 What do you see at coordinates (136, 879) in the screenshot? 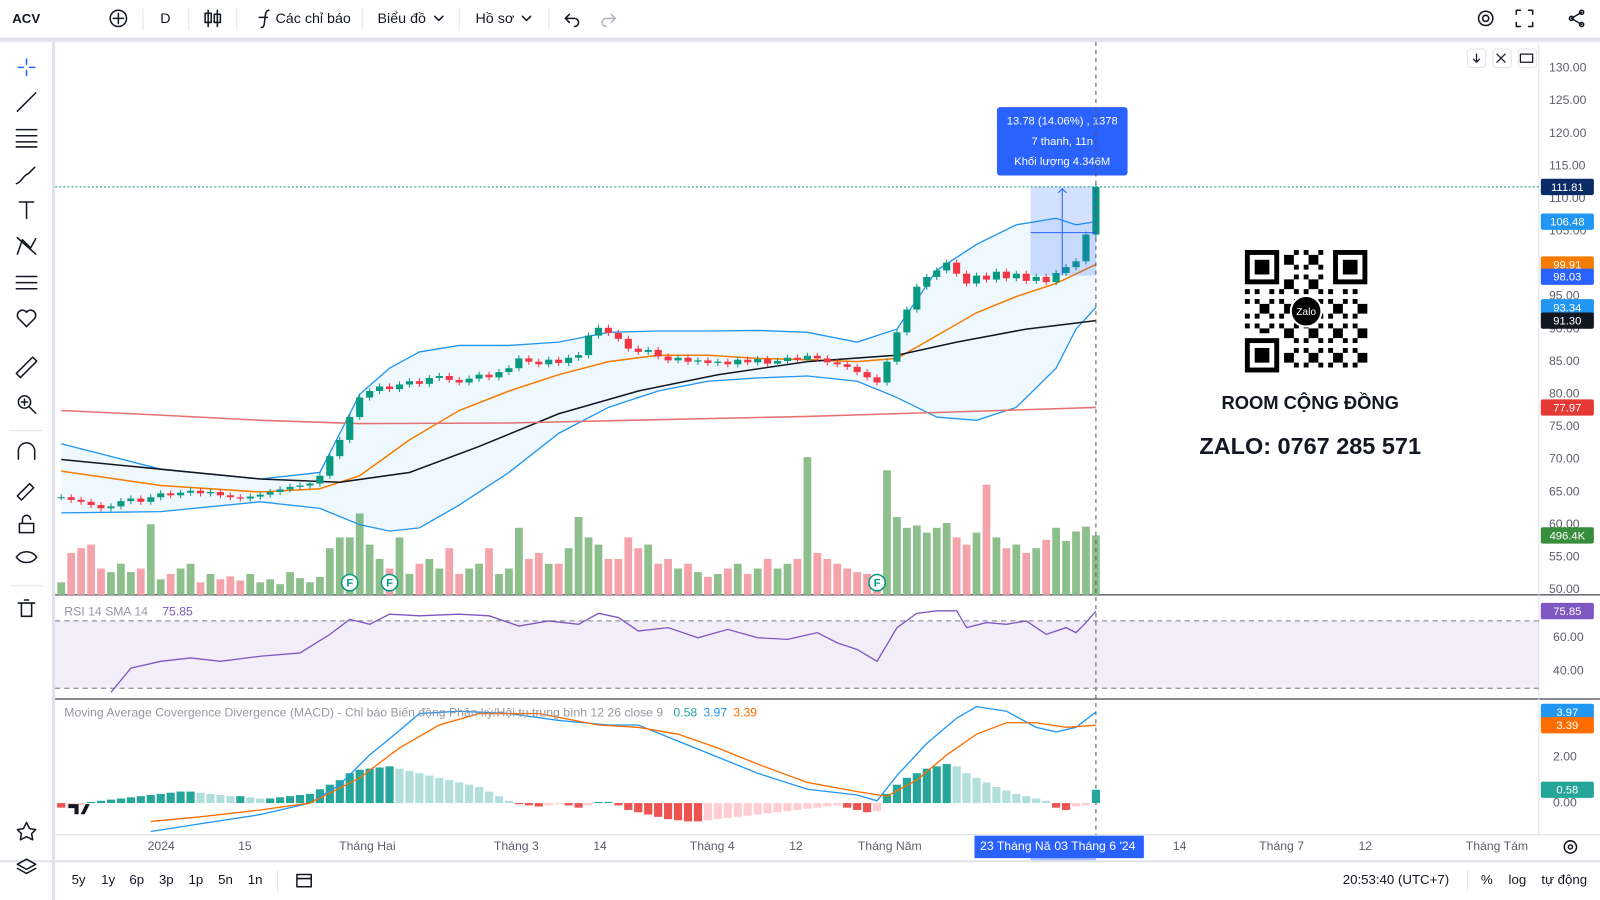
I see `range-button: 6p` at bounding box center [136, 879].